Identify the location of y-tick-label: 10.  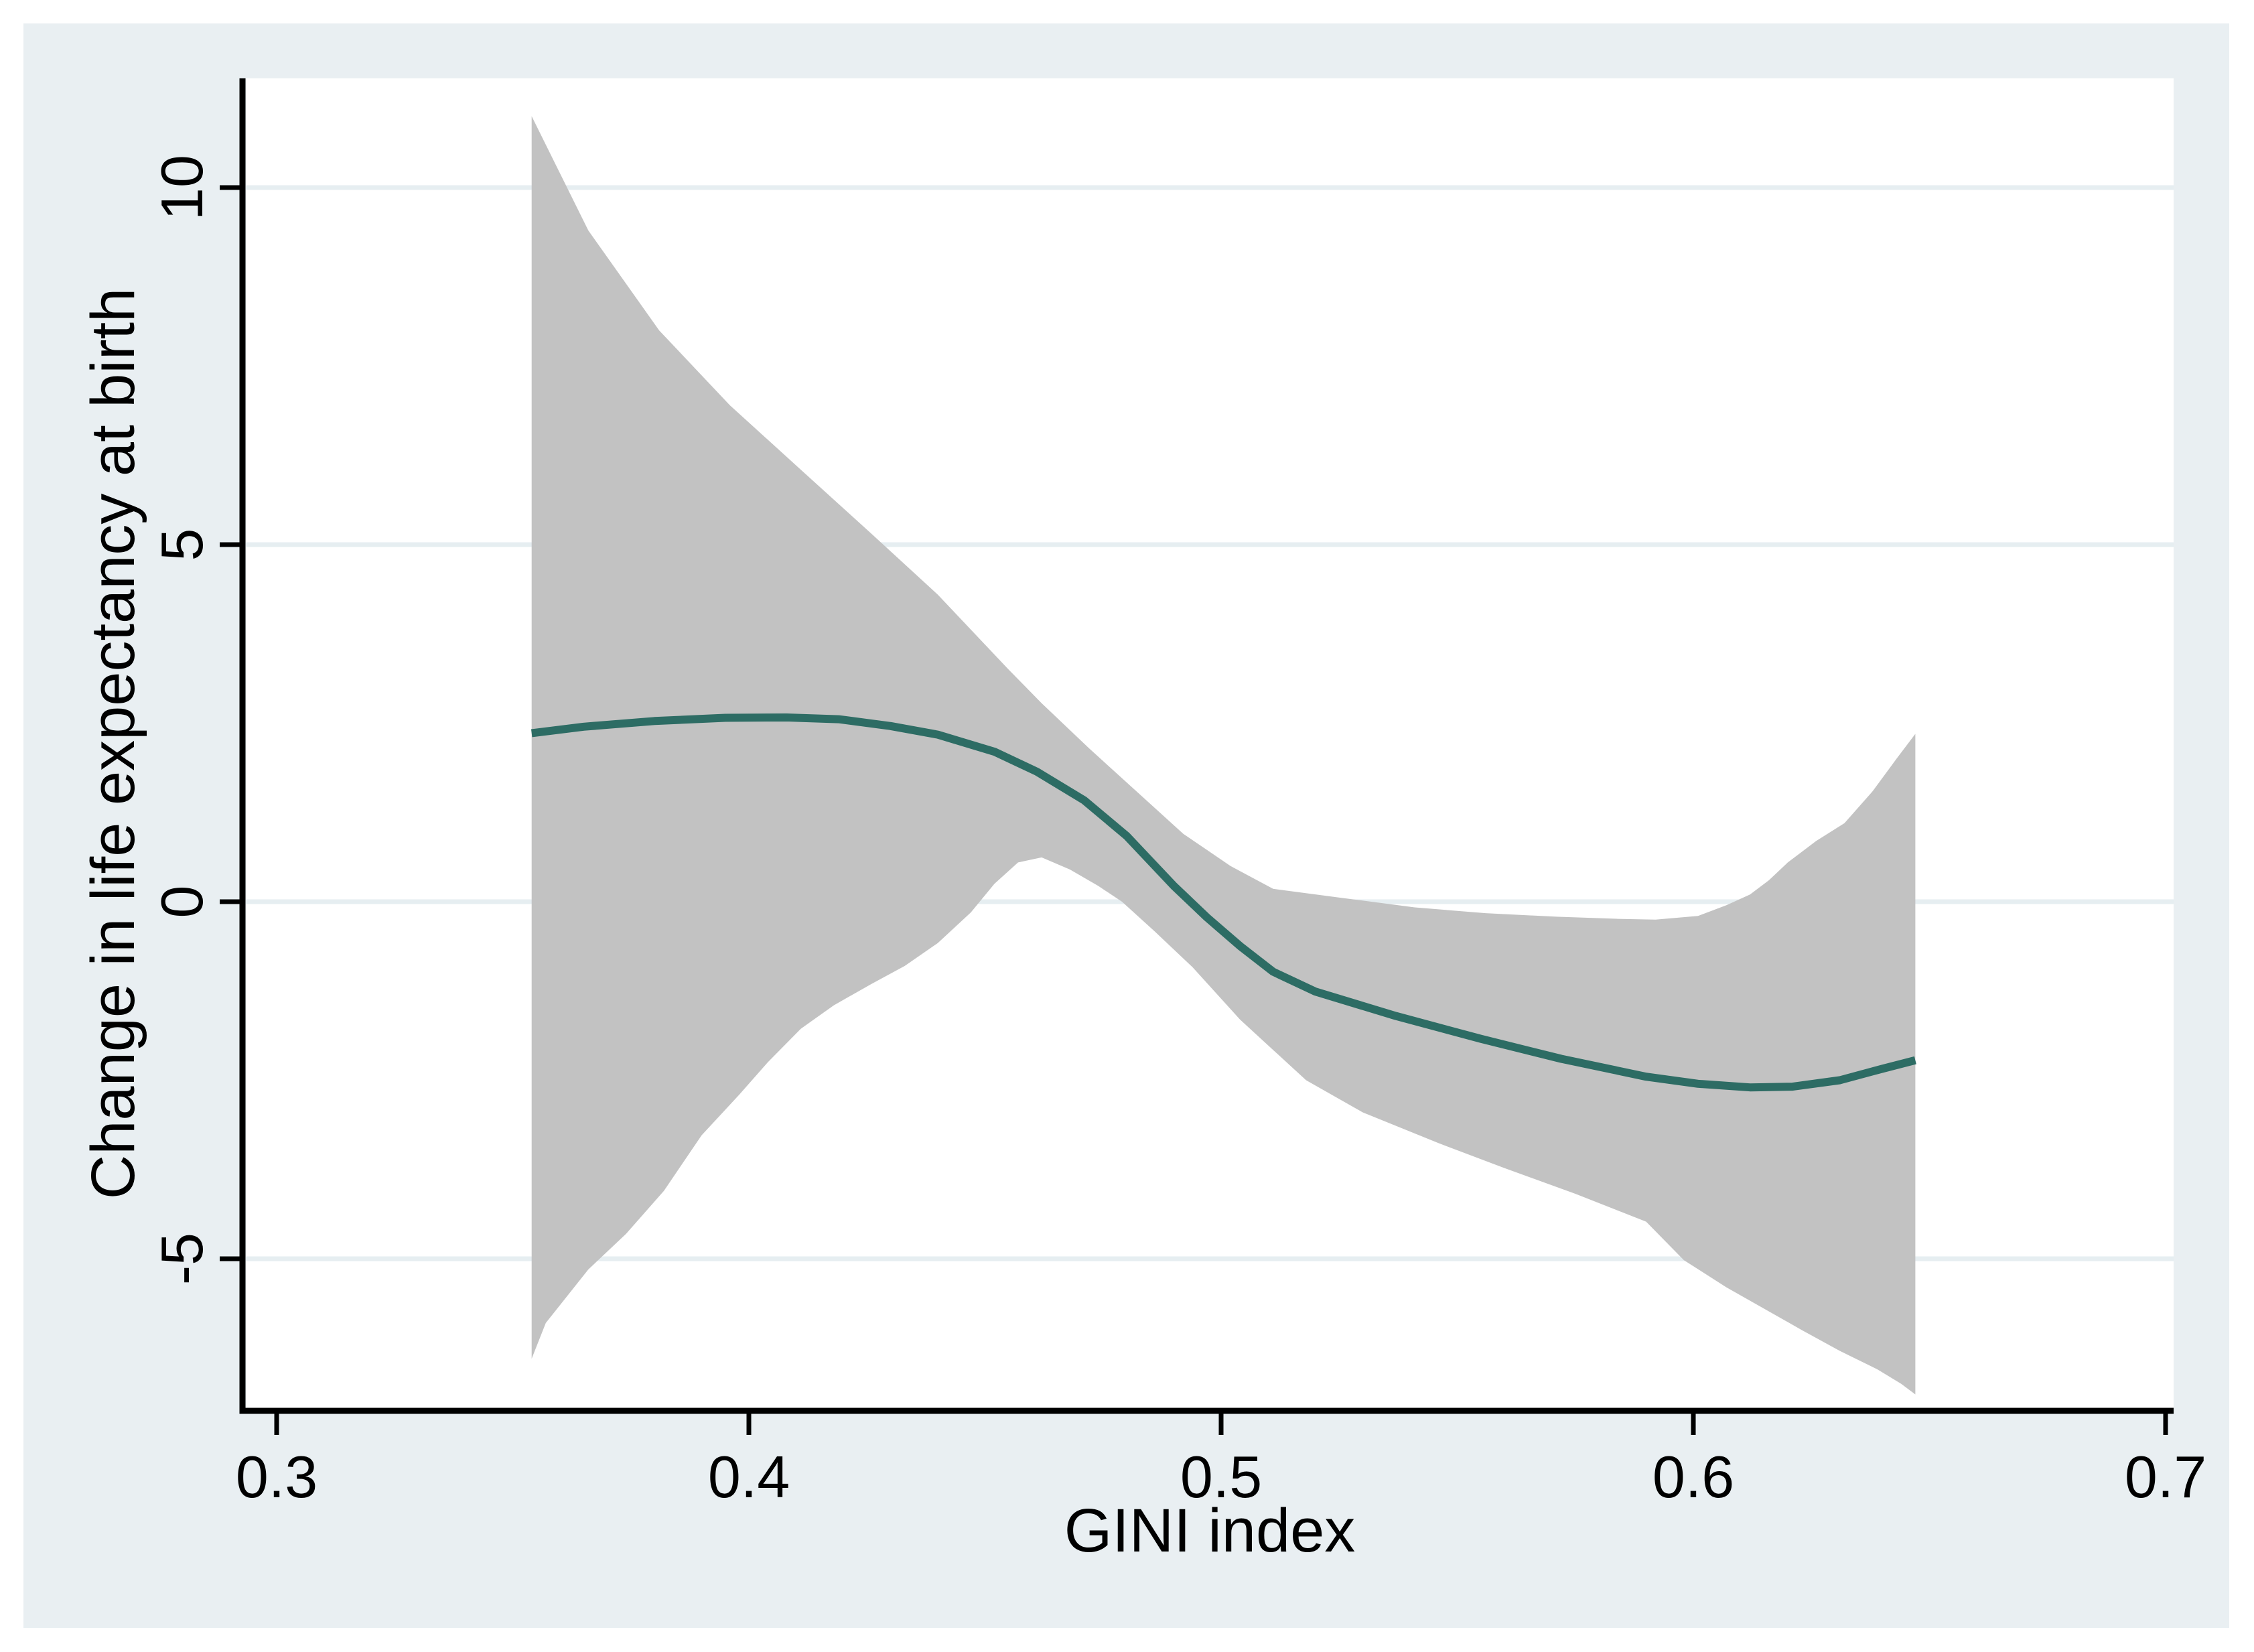
(182, 187).